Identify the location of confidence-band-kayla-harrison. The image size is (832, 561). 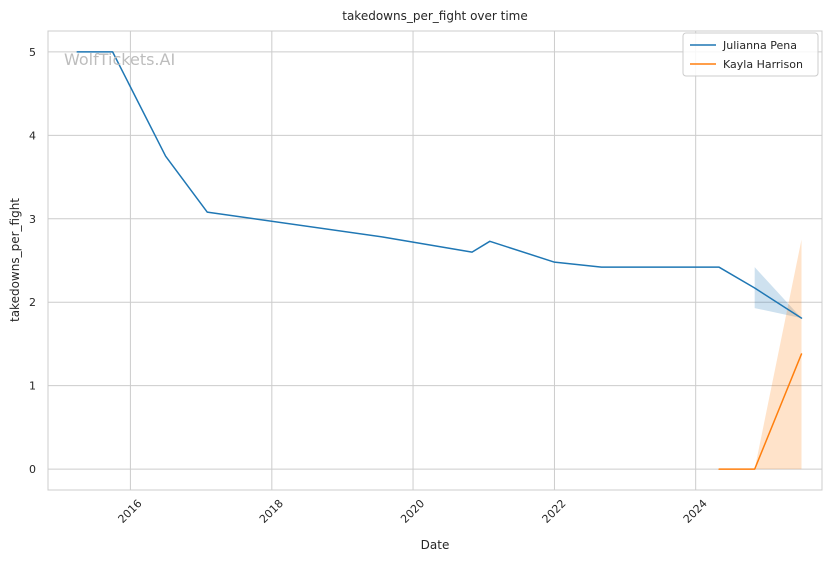
(778, 354).